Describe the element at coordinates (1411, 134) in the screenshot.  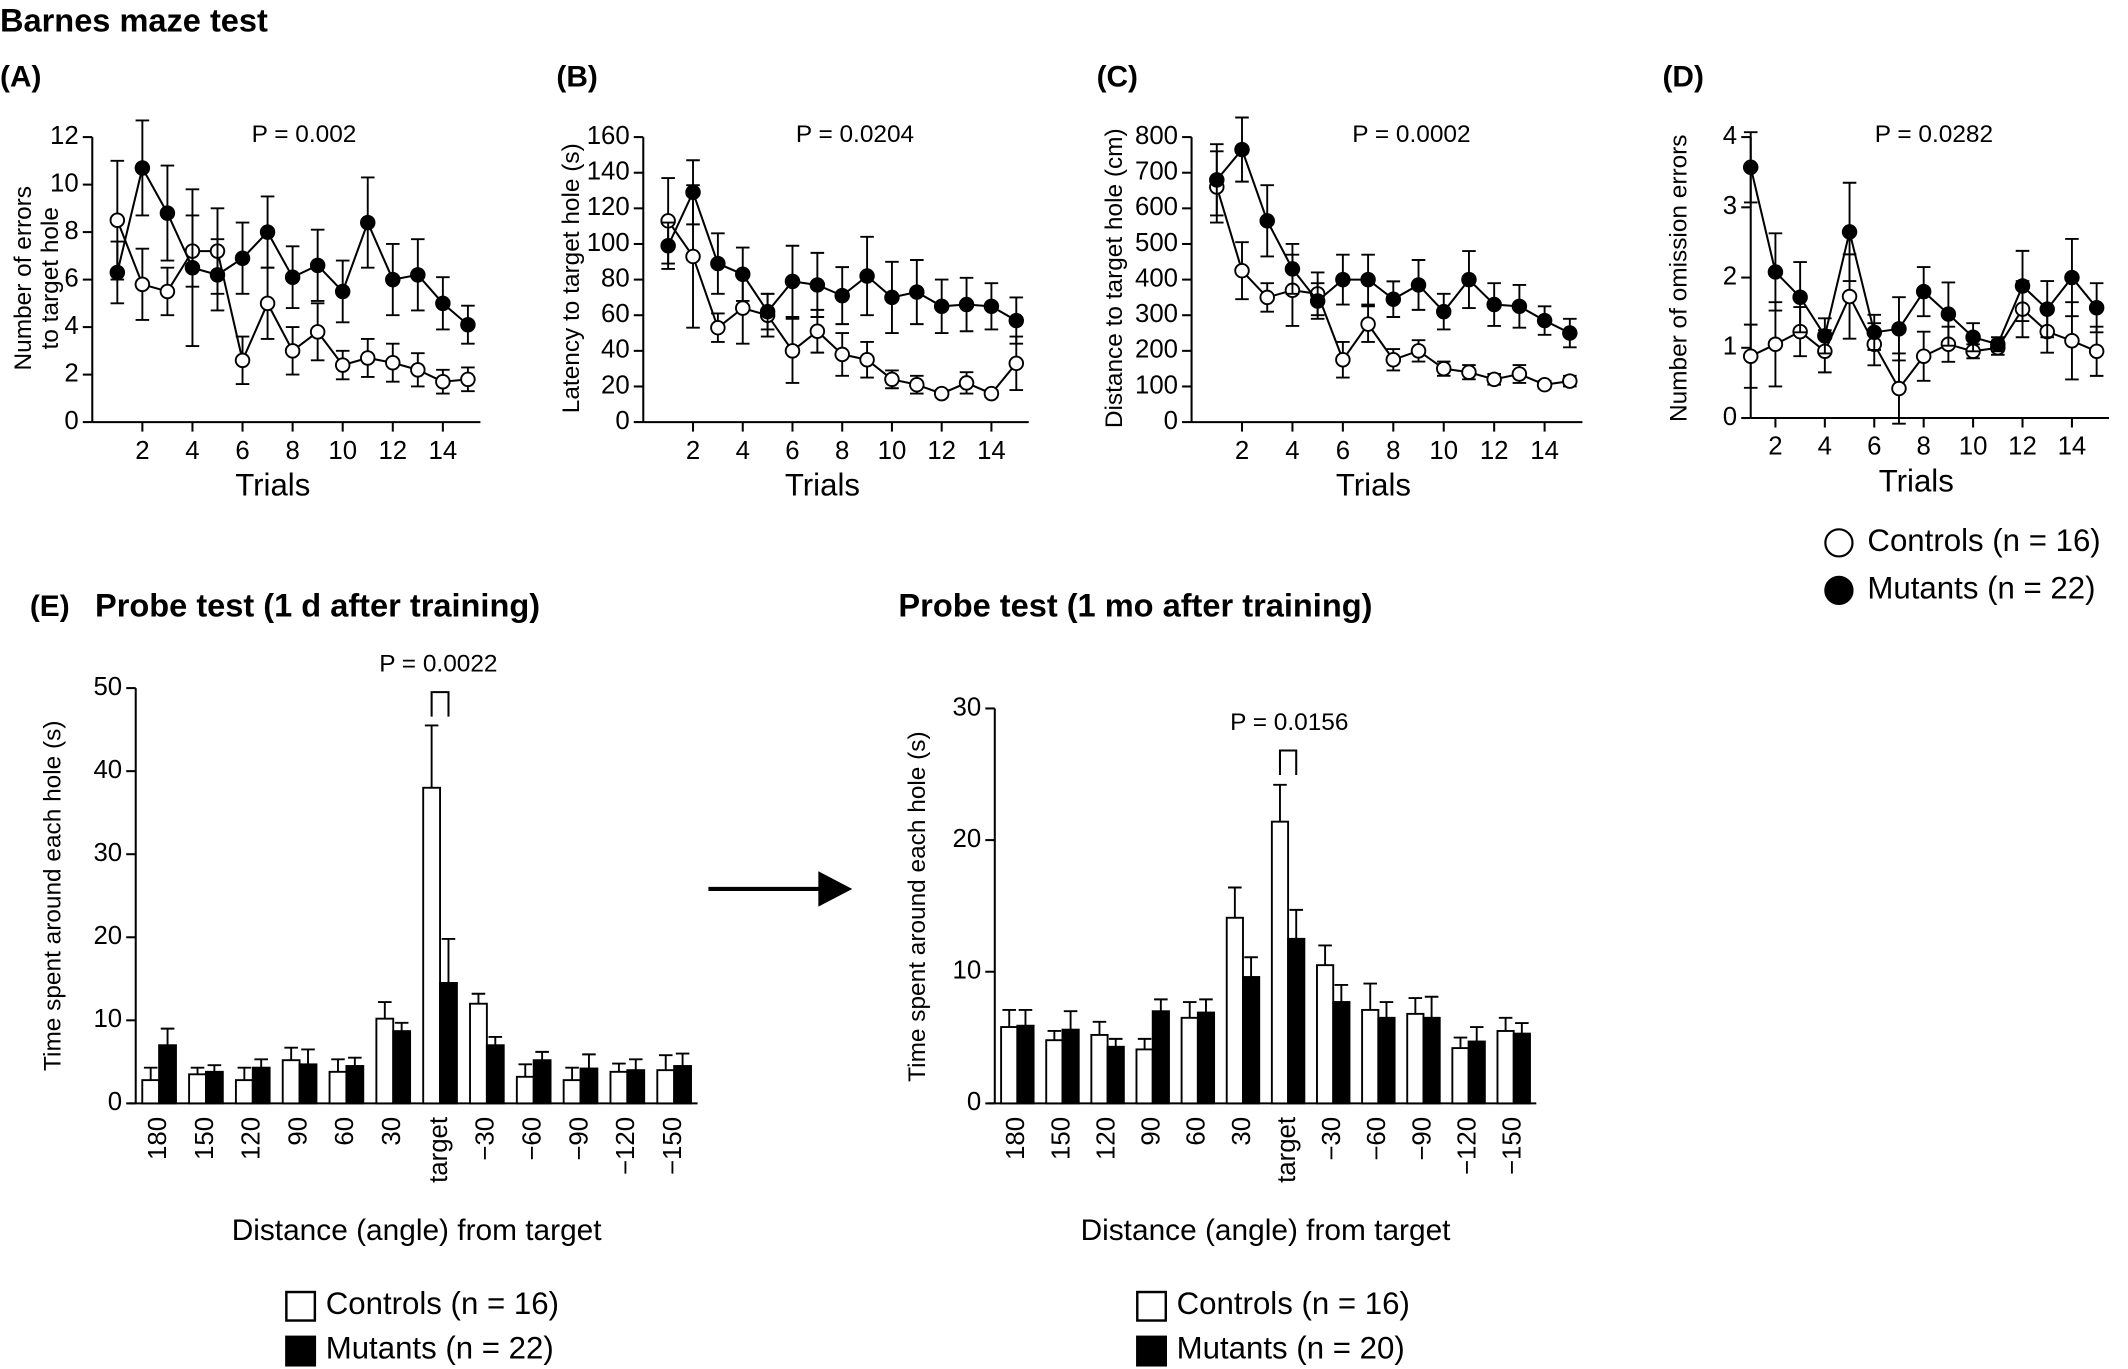
I see `p-value: P = 0.0002` at that location.